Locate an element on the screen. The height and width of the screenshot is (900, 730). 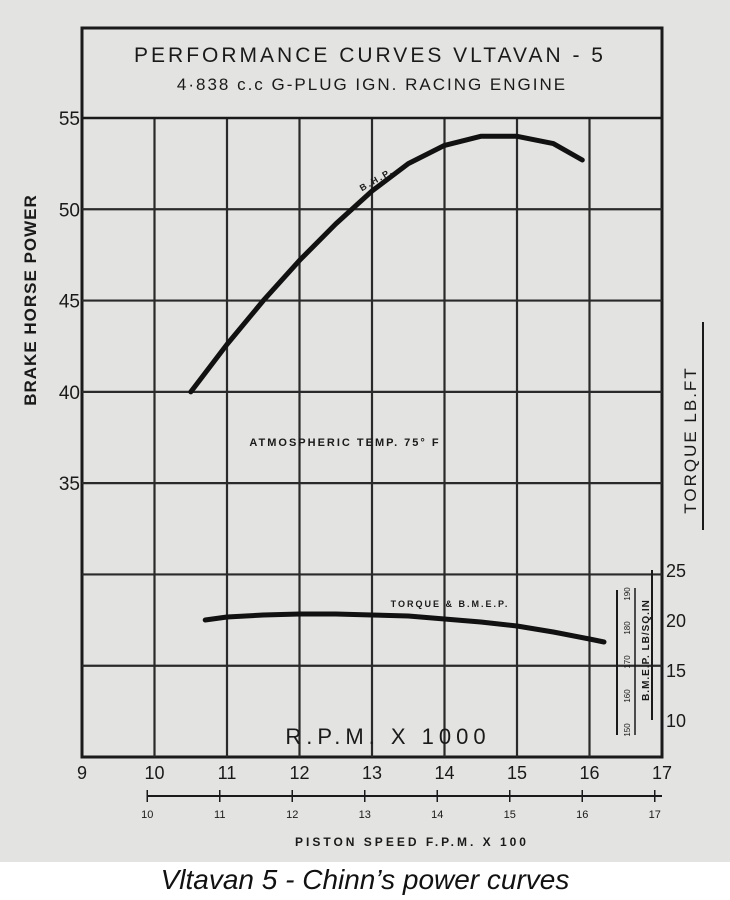
y-tick-label: 45 is located at coordinates (69, 302).